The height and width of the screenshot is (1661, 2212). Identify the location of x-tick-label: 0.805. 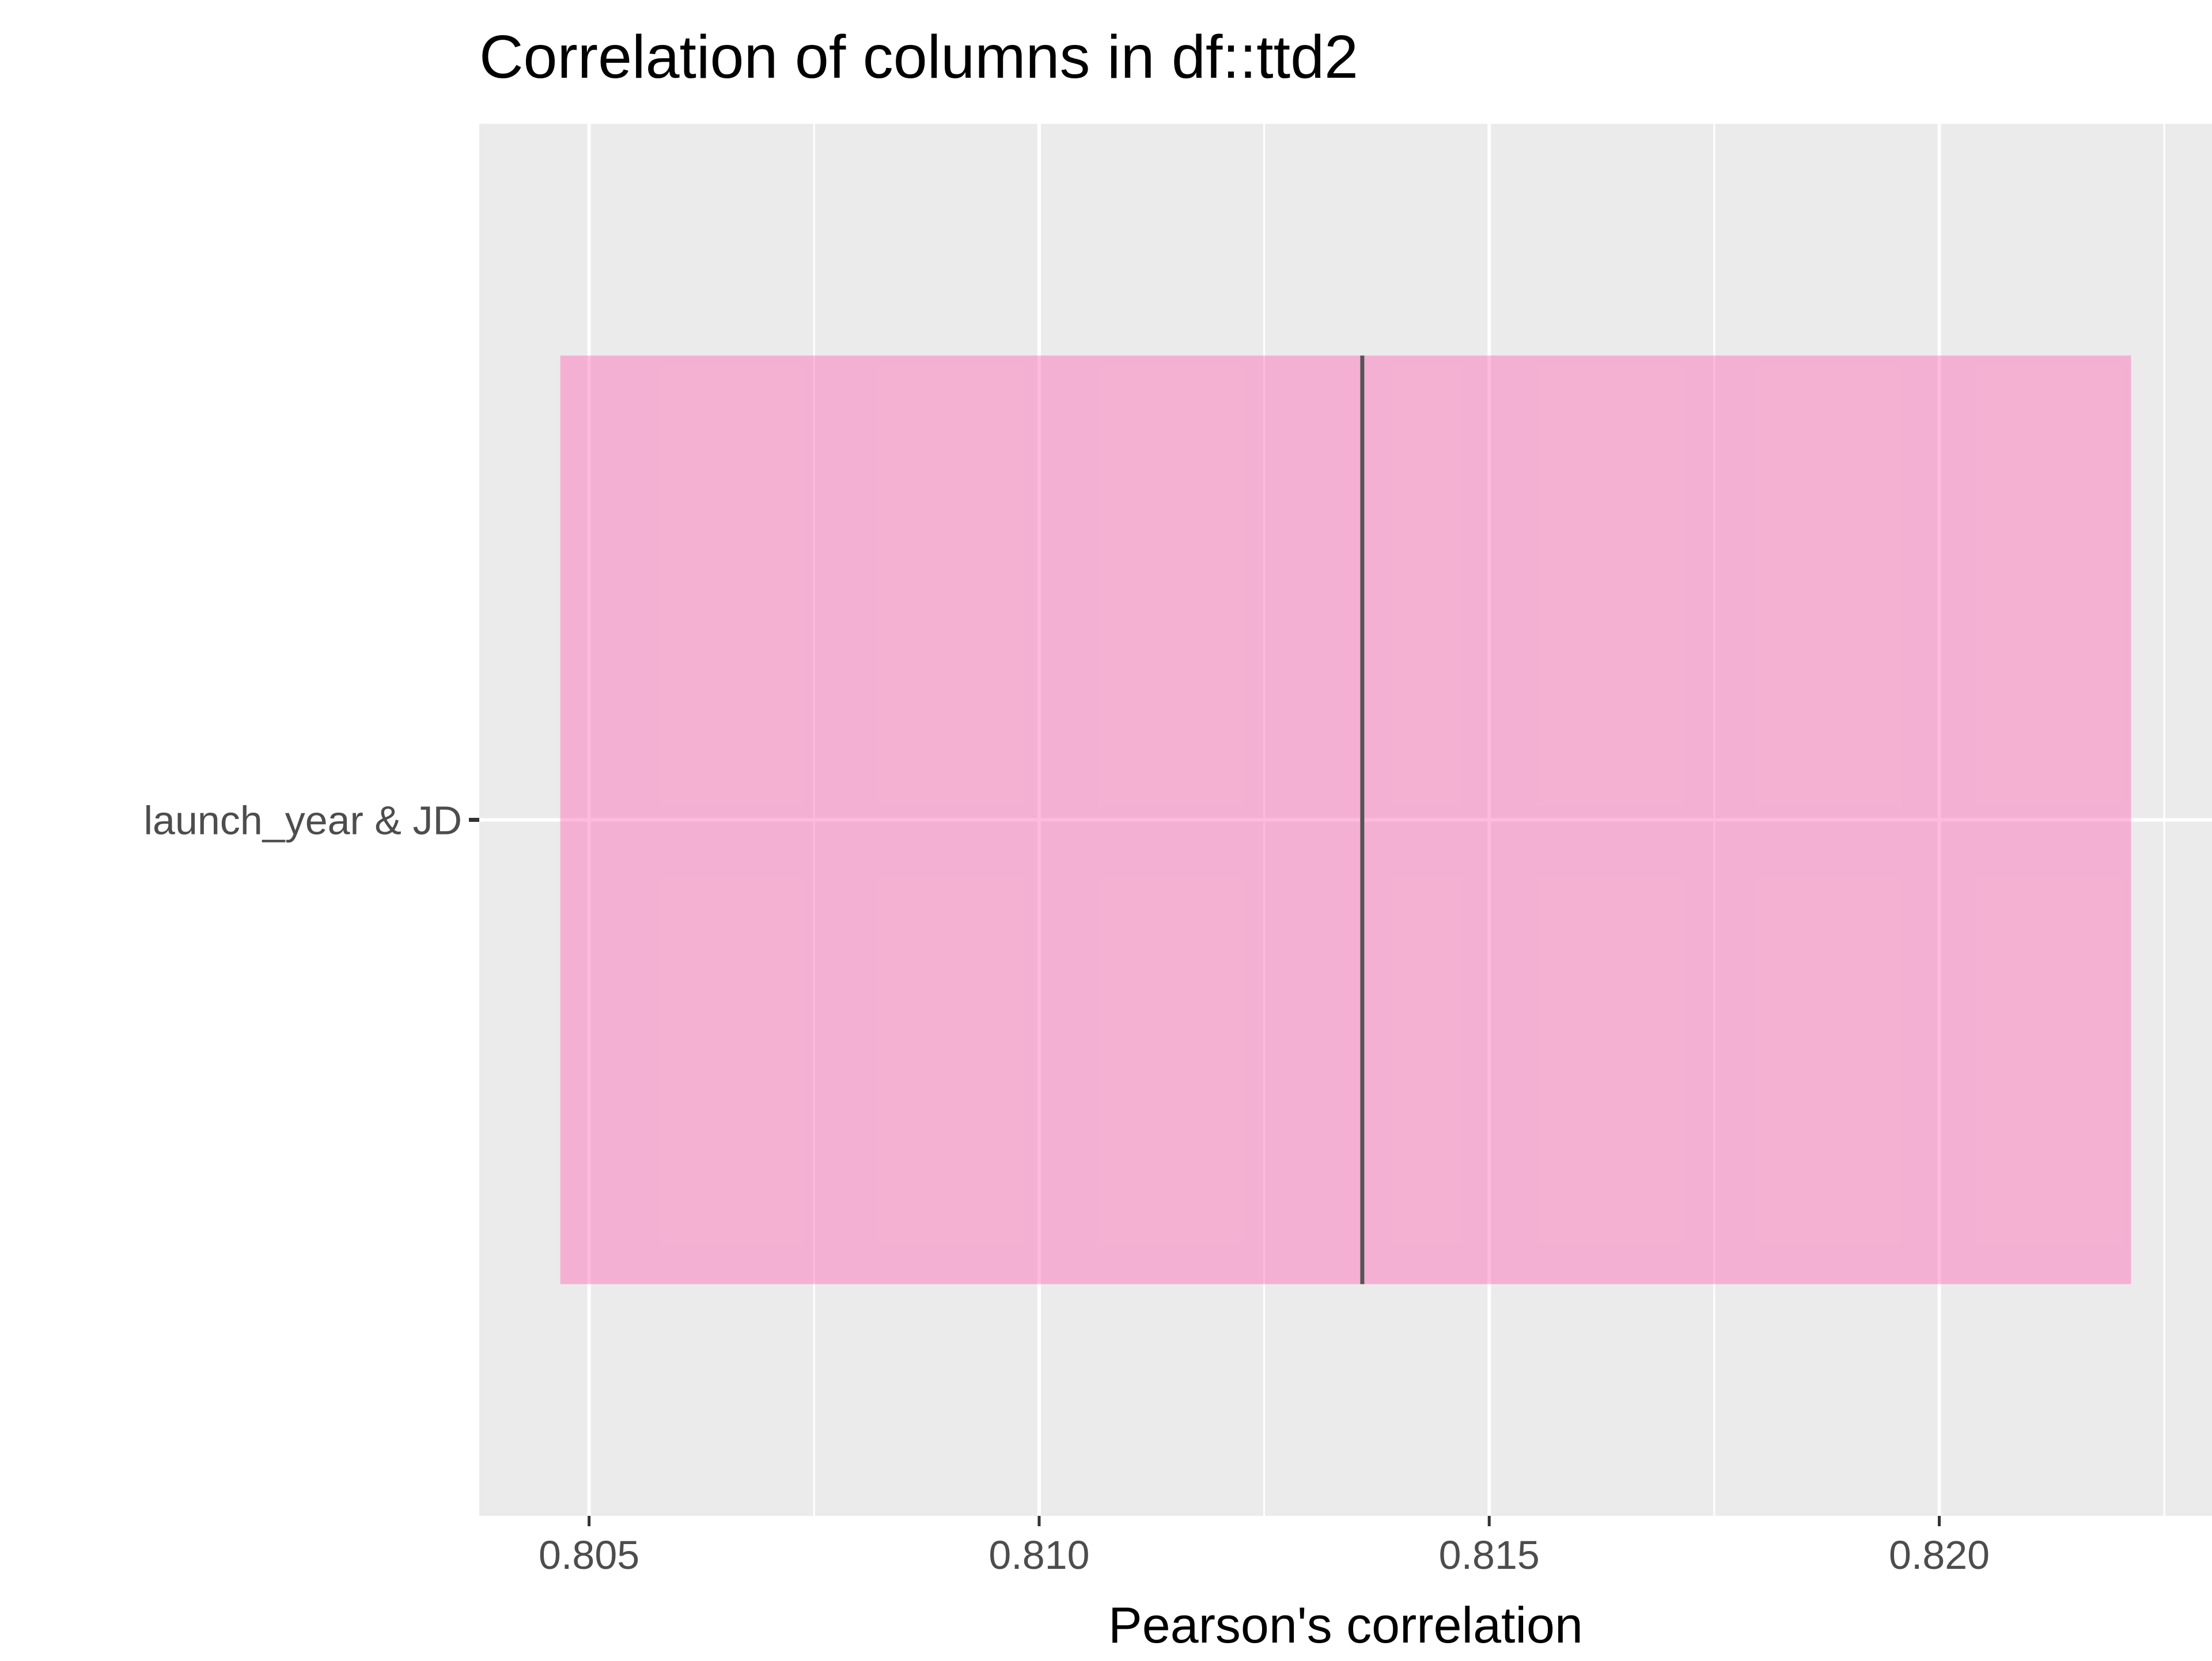
(589, 1555).